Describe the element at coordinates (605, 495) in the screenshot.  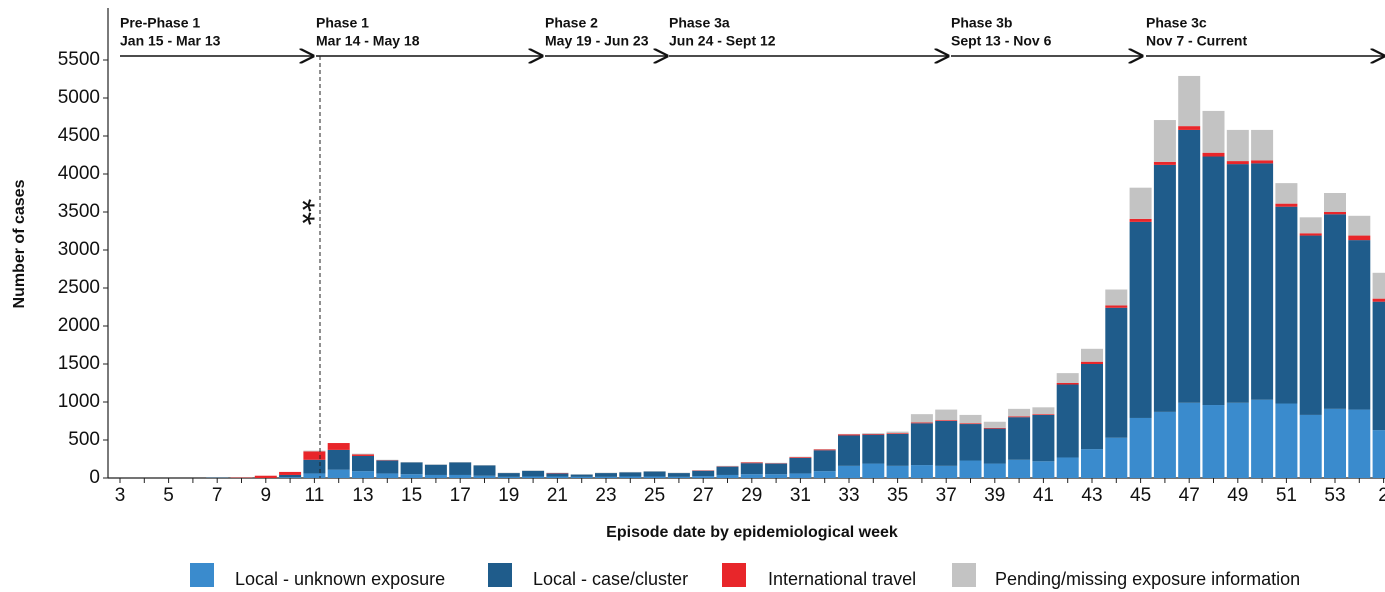
I see `x-tick-label: 23` at that location.